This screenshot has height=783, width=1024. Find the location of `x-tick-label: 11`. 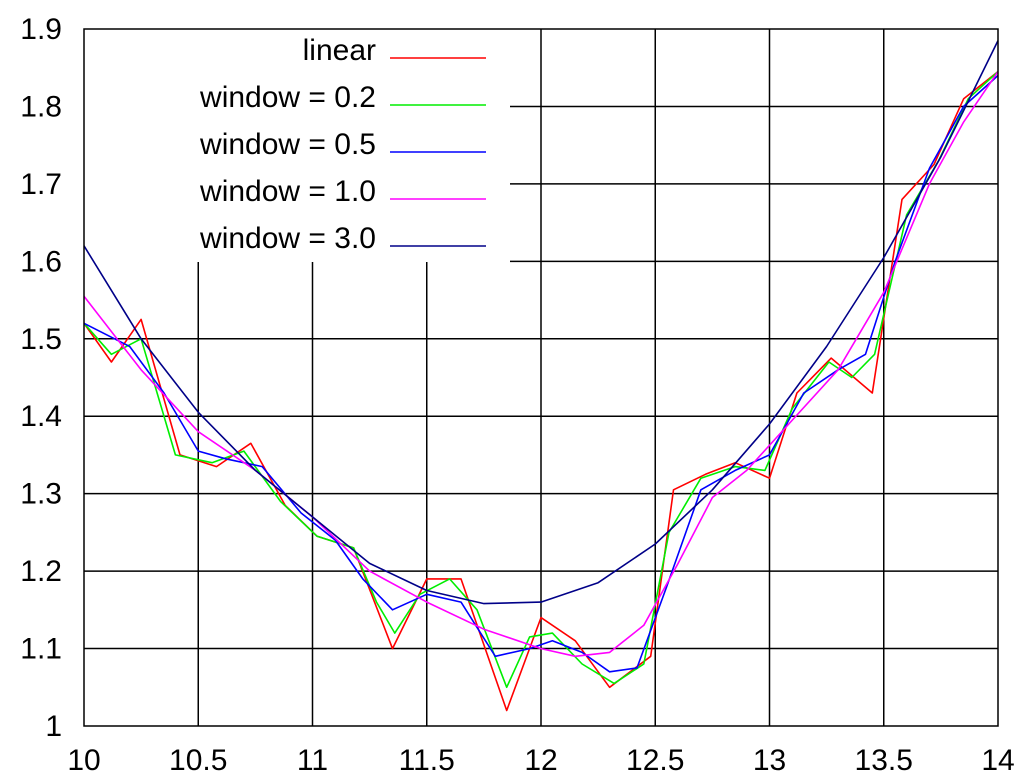

x-tick-label: 11 is located at coordinates (312, 760).